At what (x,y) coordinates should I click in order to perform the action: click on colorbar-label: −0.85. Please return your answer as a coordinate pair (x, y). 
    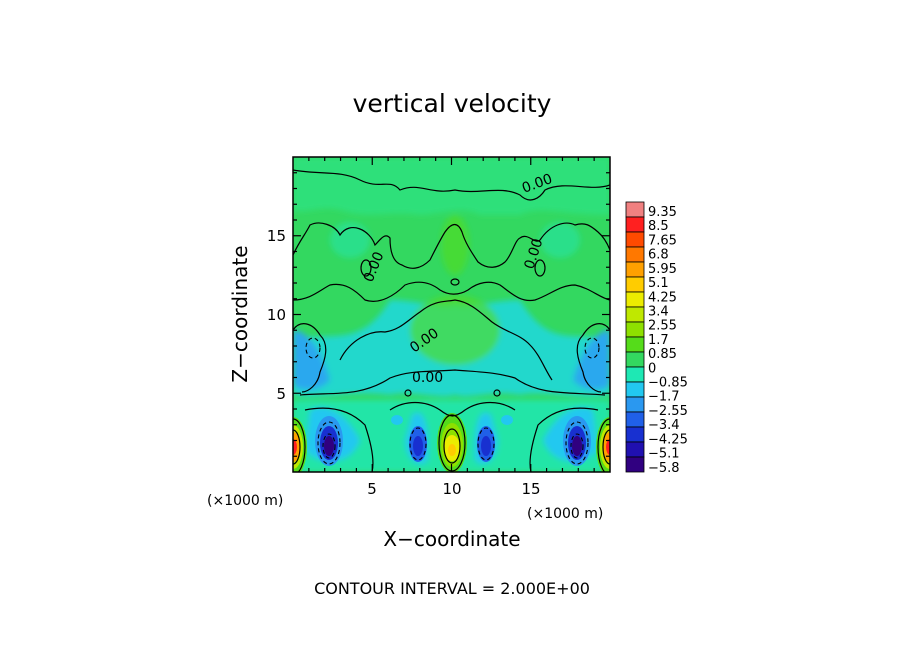
    Looking at the image, I should click on (668, 383).